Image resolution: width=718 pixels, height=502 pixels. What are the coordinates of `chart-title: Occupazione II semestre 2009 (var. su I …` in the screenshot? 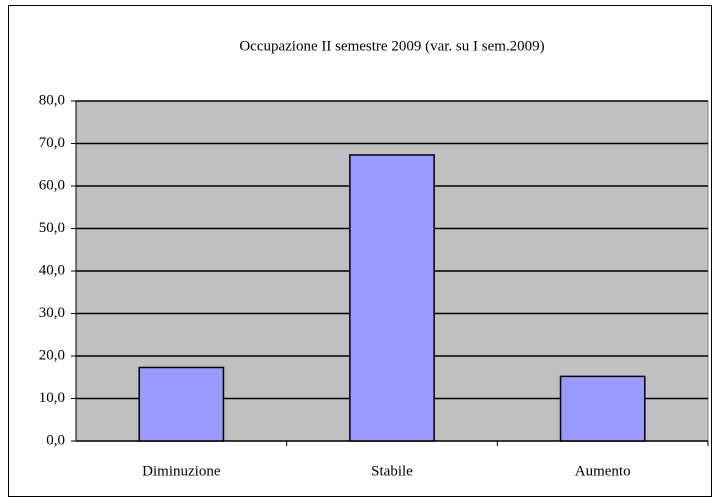 It's located at (391, 46).